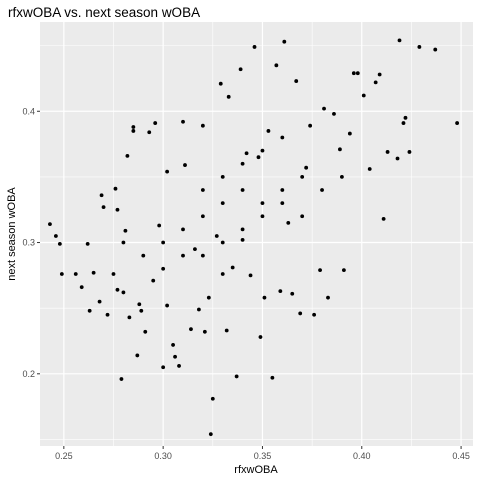  What do you see at coordinates (64, 456) in the screenshot?
I see `x-tick-label: 0.25` at bounding box center [64, 456].